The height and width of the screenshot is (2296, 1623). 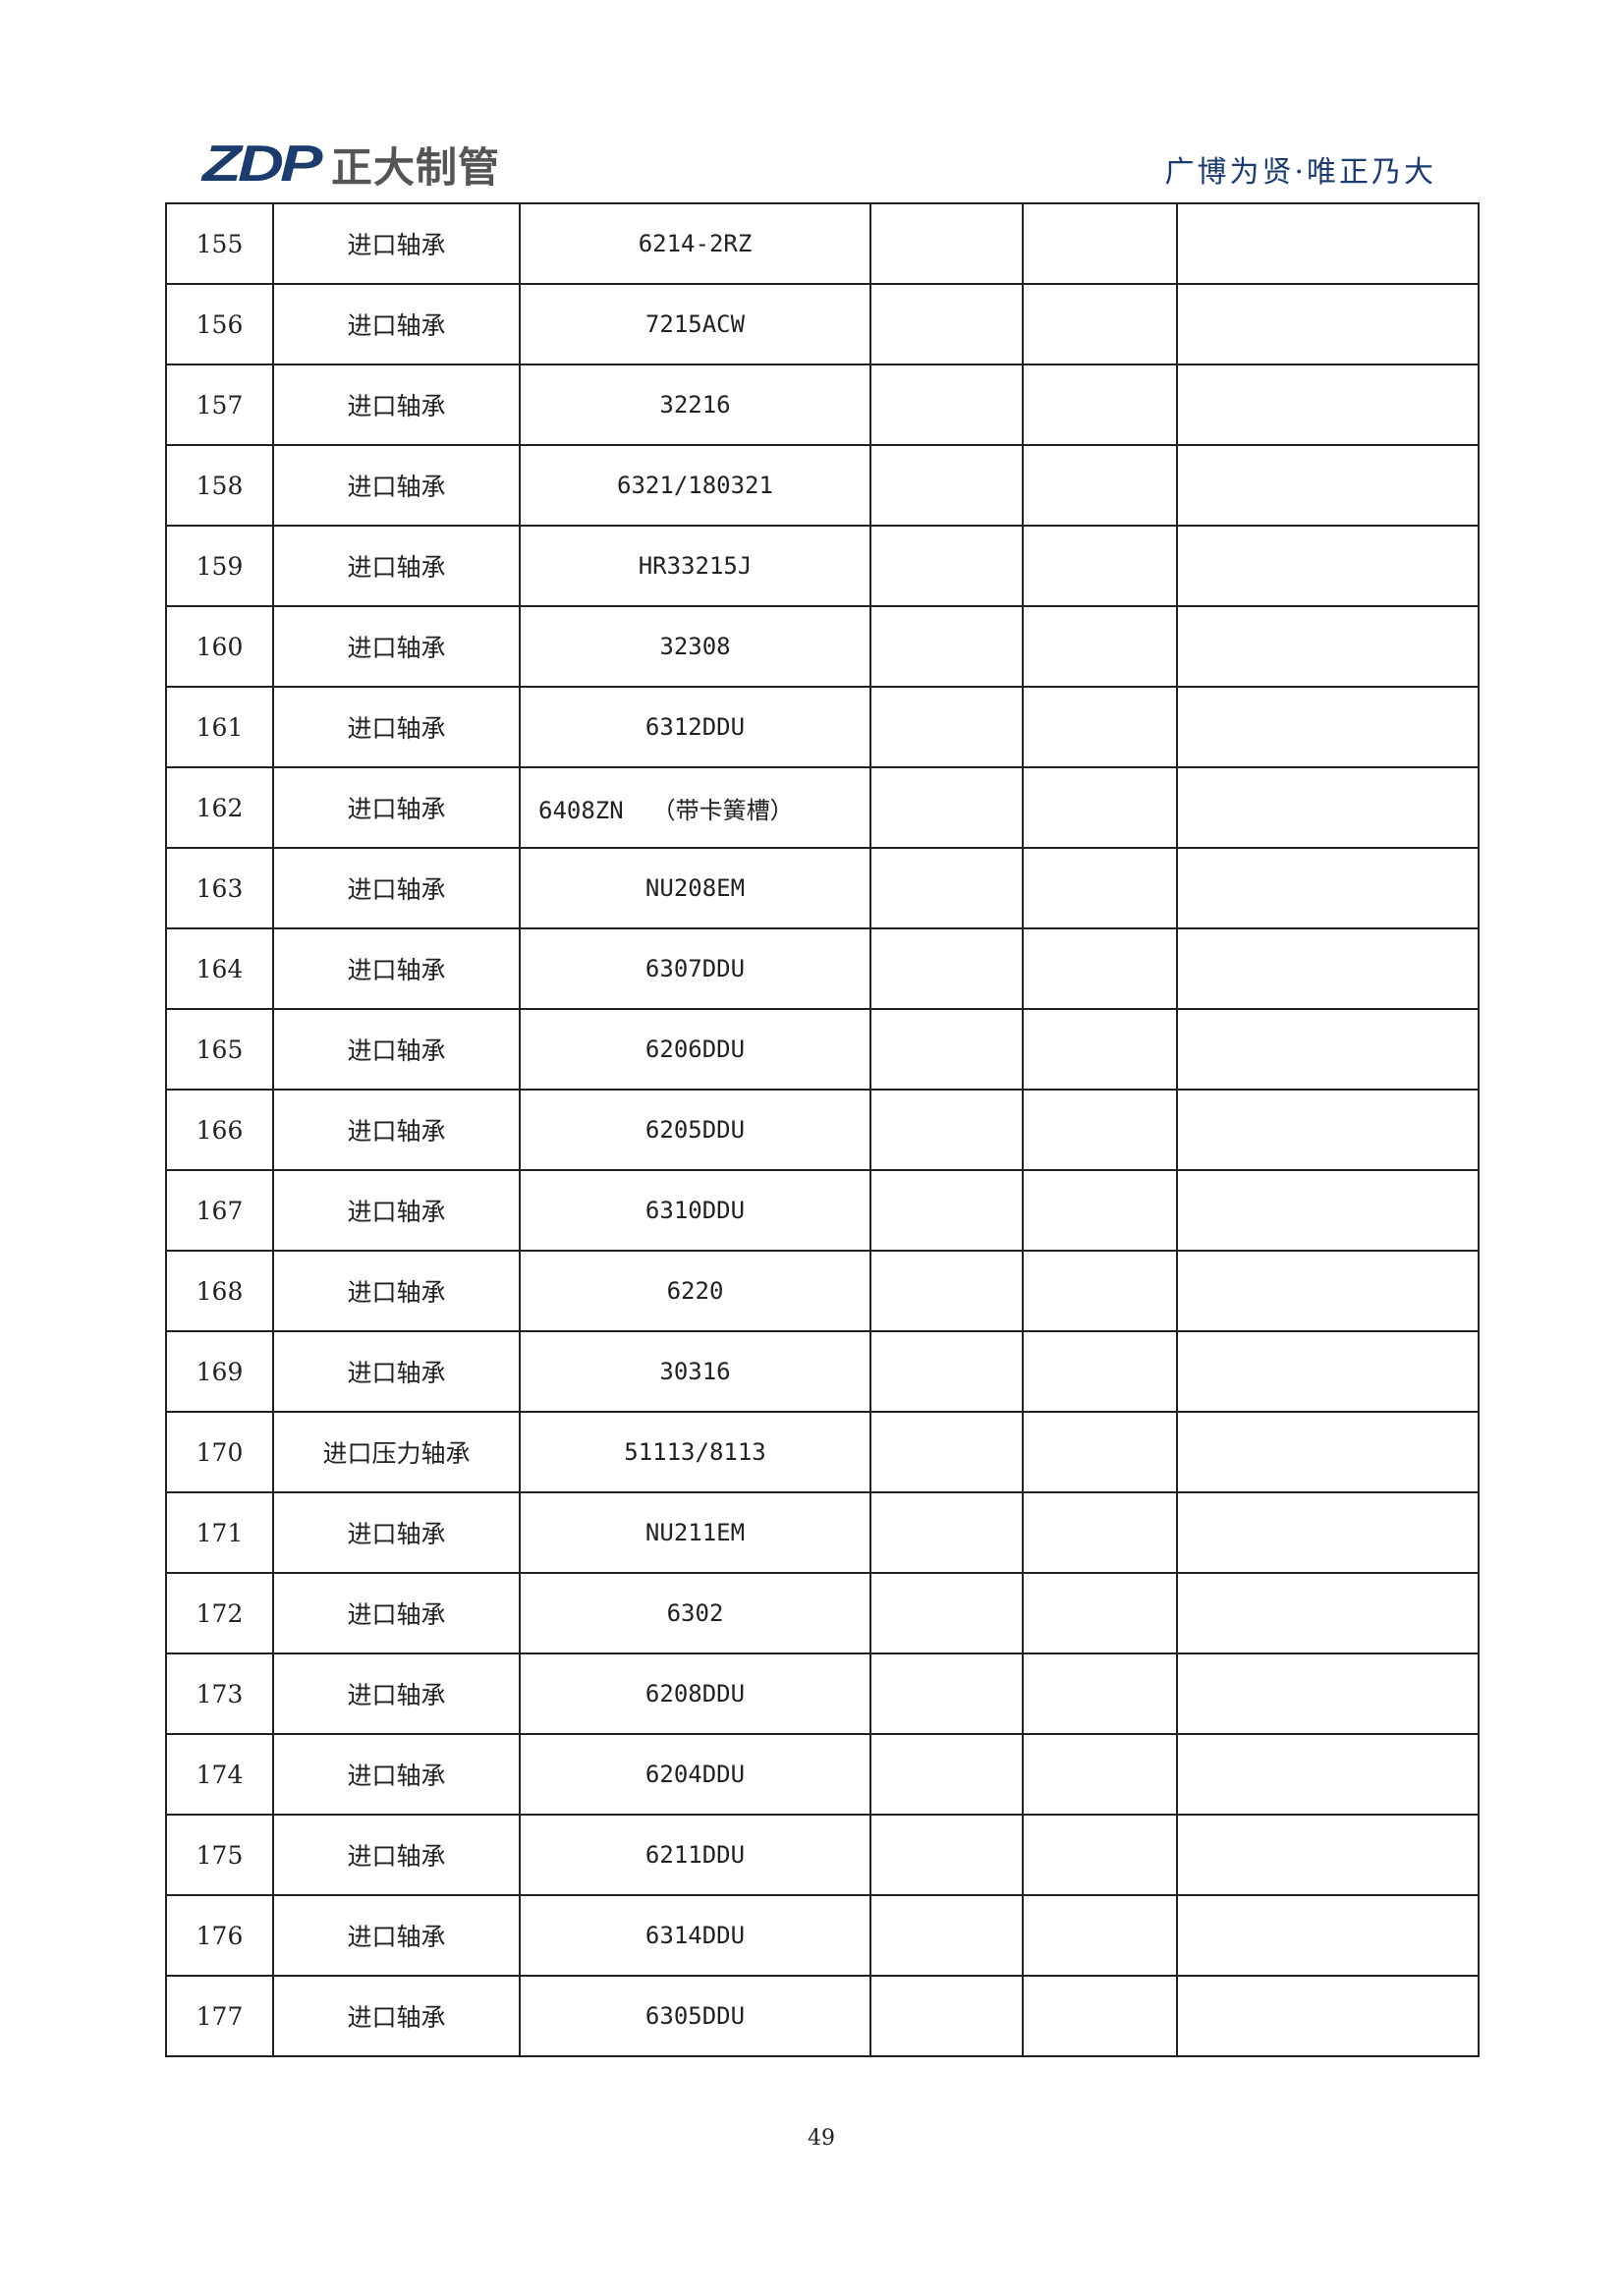 I want to click on item-name: 进口压力轴承, so click(x=397, y=1452).